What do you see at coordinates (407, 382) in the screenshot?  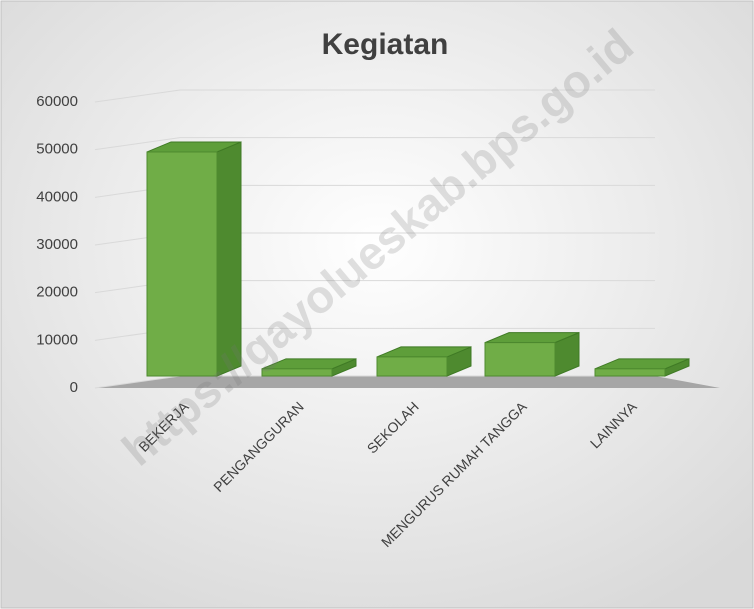 I see `floor` at bounding box center [407, 382].